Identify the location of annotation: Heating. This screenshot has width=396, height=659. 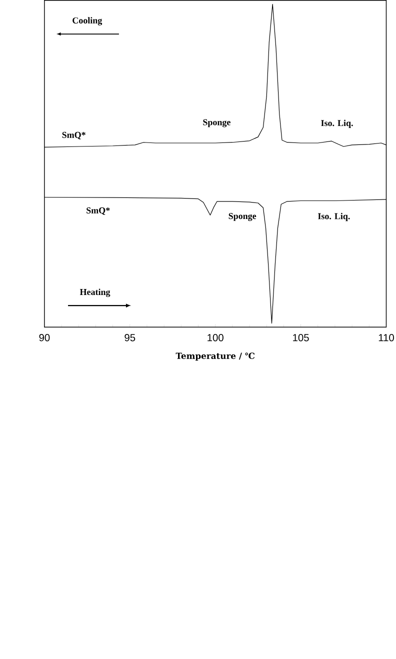
(95, 292).